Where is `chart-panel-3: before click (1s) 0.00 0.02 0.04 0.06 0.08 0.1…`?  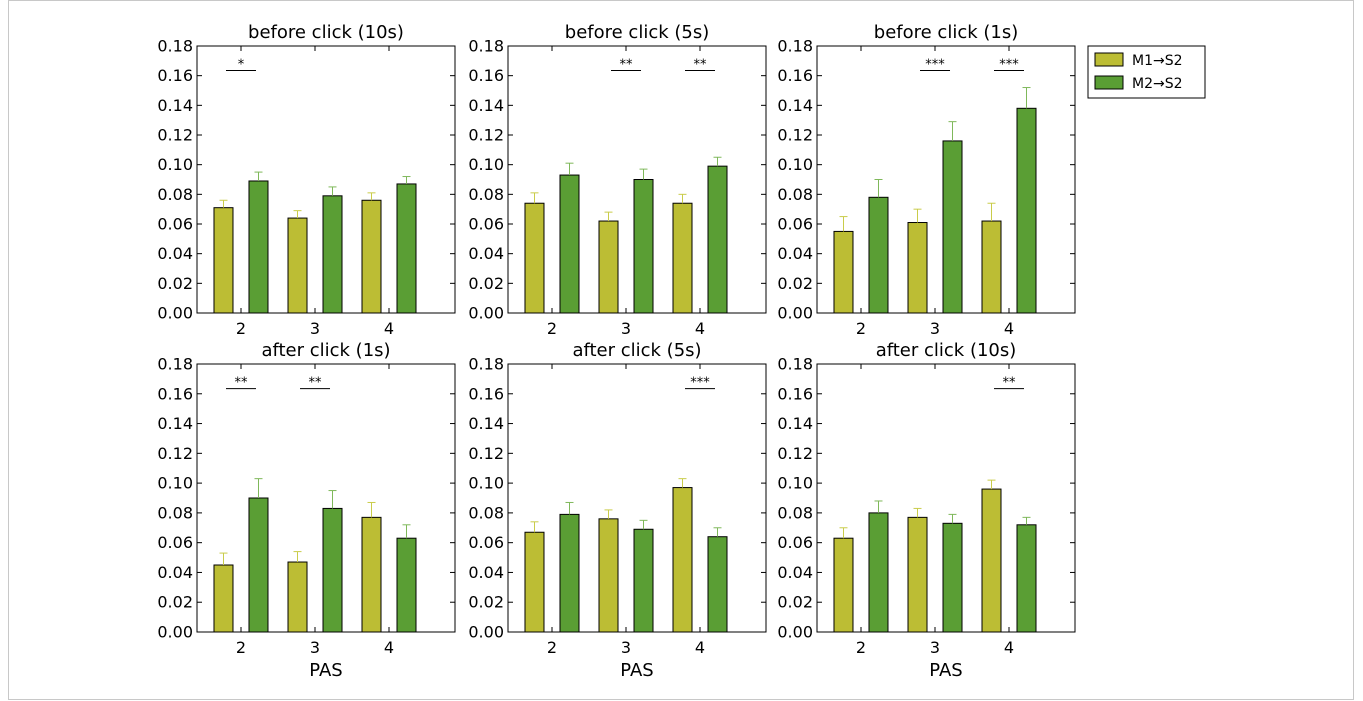
chart-panel-3: before click (1s) 0.00 0.02 0.04 0.06 0.08 0.1… is located at coordinates (926, 180).